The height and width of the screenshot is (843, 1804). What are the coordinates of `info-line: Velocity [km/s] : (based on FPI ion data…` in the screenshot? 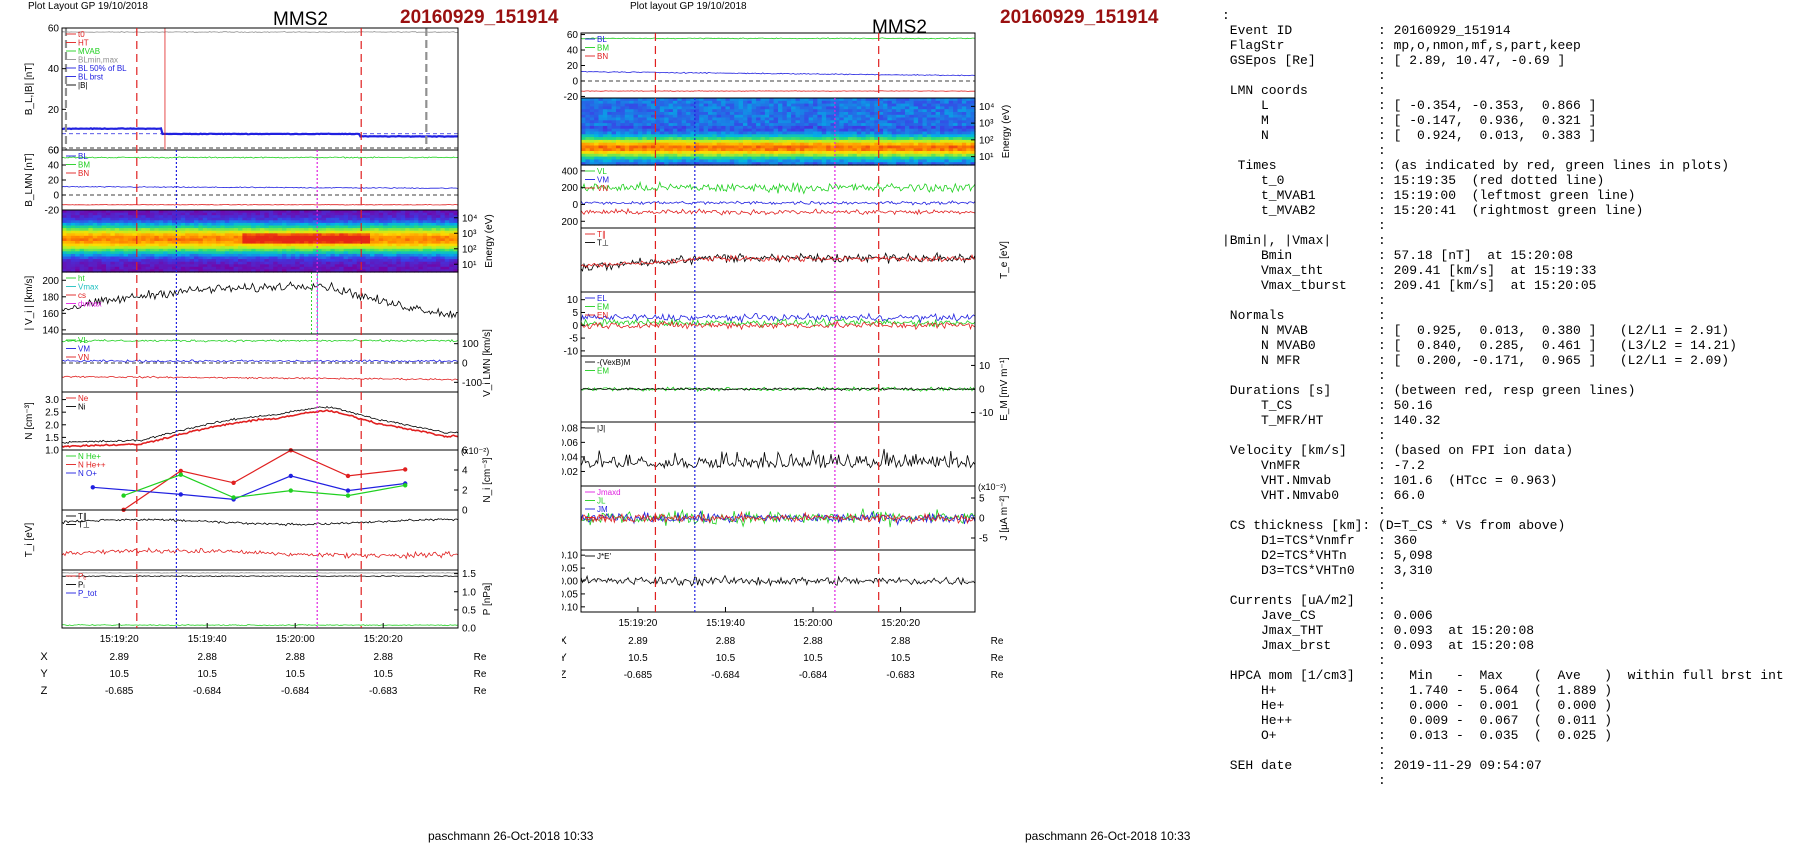 It's located at (1398, 450).